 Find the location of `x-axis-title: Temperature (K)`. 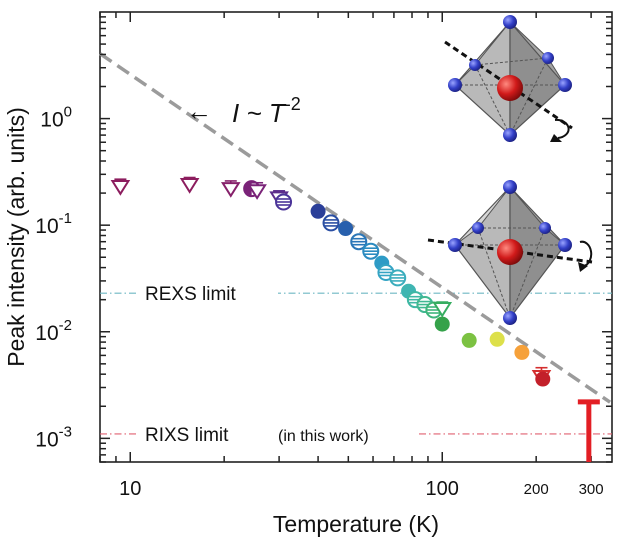

x-axis-title: Temperature (K) is located at coordinates (356, 524).